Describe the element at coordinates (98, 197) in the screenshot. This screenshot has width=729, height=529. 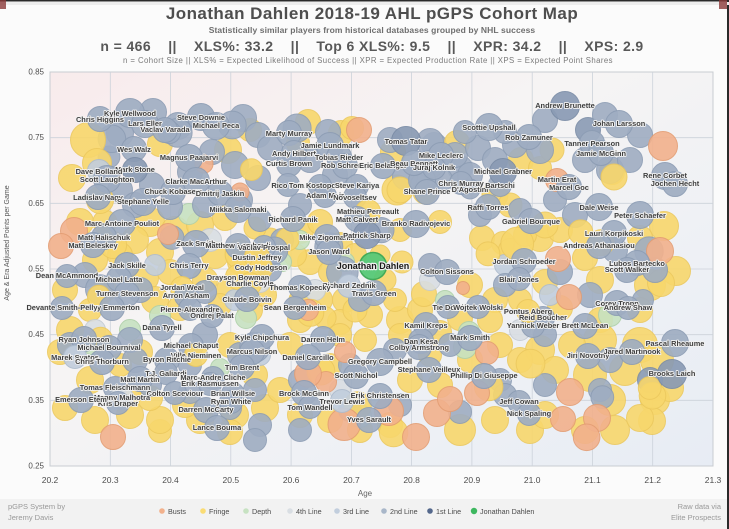
I see `svg-text: Ladislav Nagy` at that location.